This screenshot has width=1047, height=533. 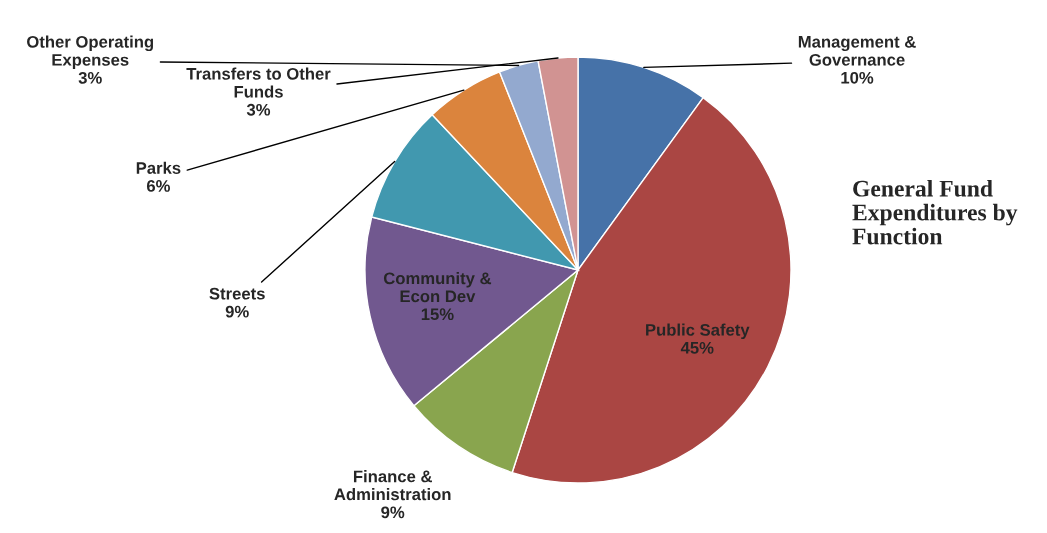 I want to click on data-label: 10%, so click(x=857, y=77).